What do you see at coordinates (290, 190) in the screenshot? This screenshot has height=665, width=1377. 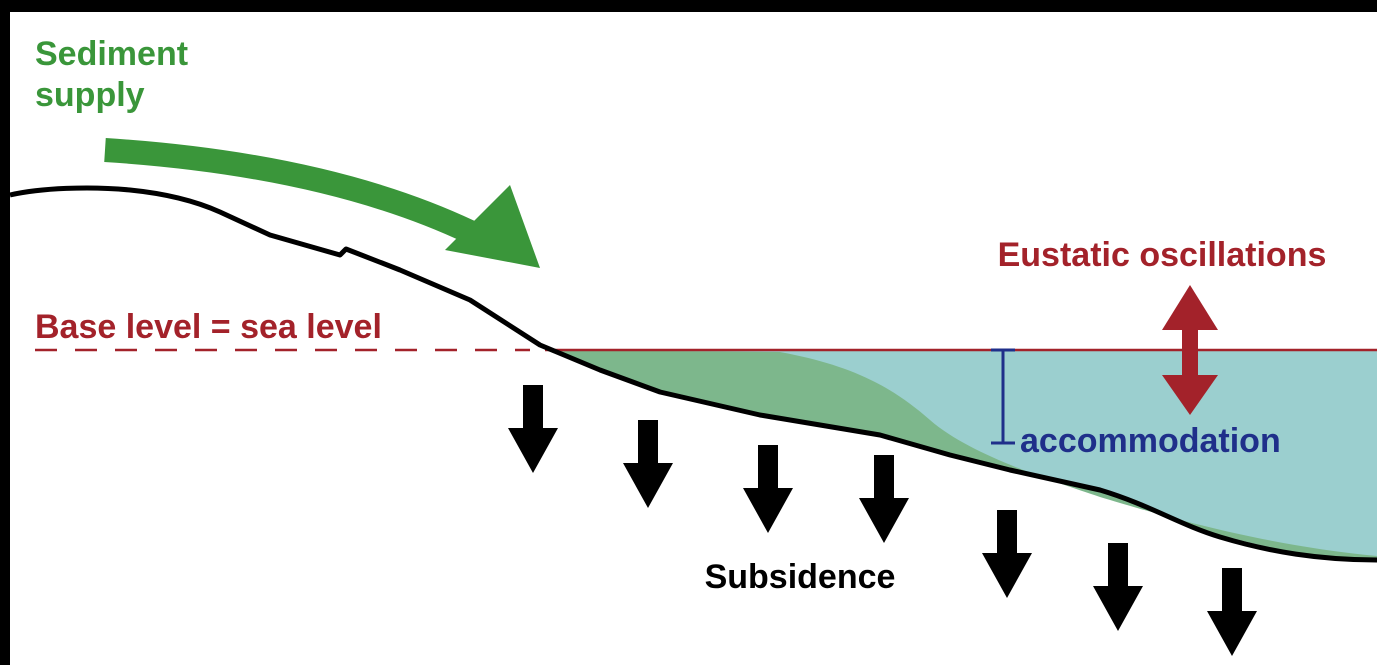 I see `sediment-arrow-shaft` at bounding box center [290, 190].